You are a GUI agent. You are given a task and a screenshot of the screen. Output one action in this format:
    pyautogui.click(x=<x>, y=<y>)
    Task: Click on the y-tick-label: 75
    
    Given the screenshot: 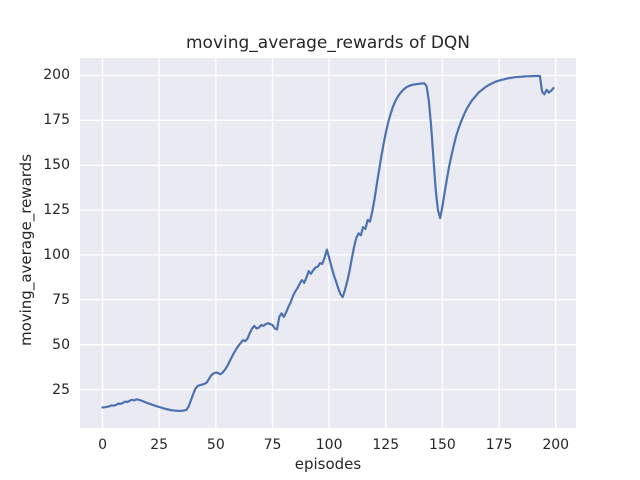 What is the action you would take?
    pyautogui.click(x=61, y=299)
    